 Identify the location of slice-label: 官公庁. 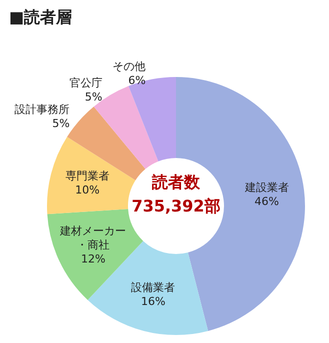
(85, 83).